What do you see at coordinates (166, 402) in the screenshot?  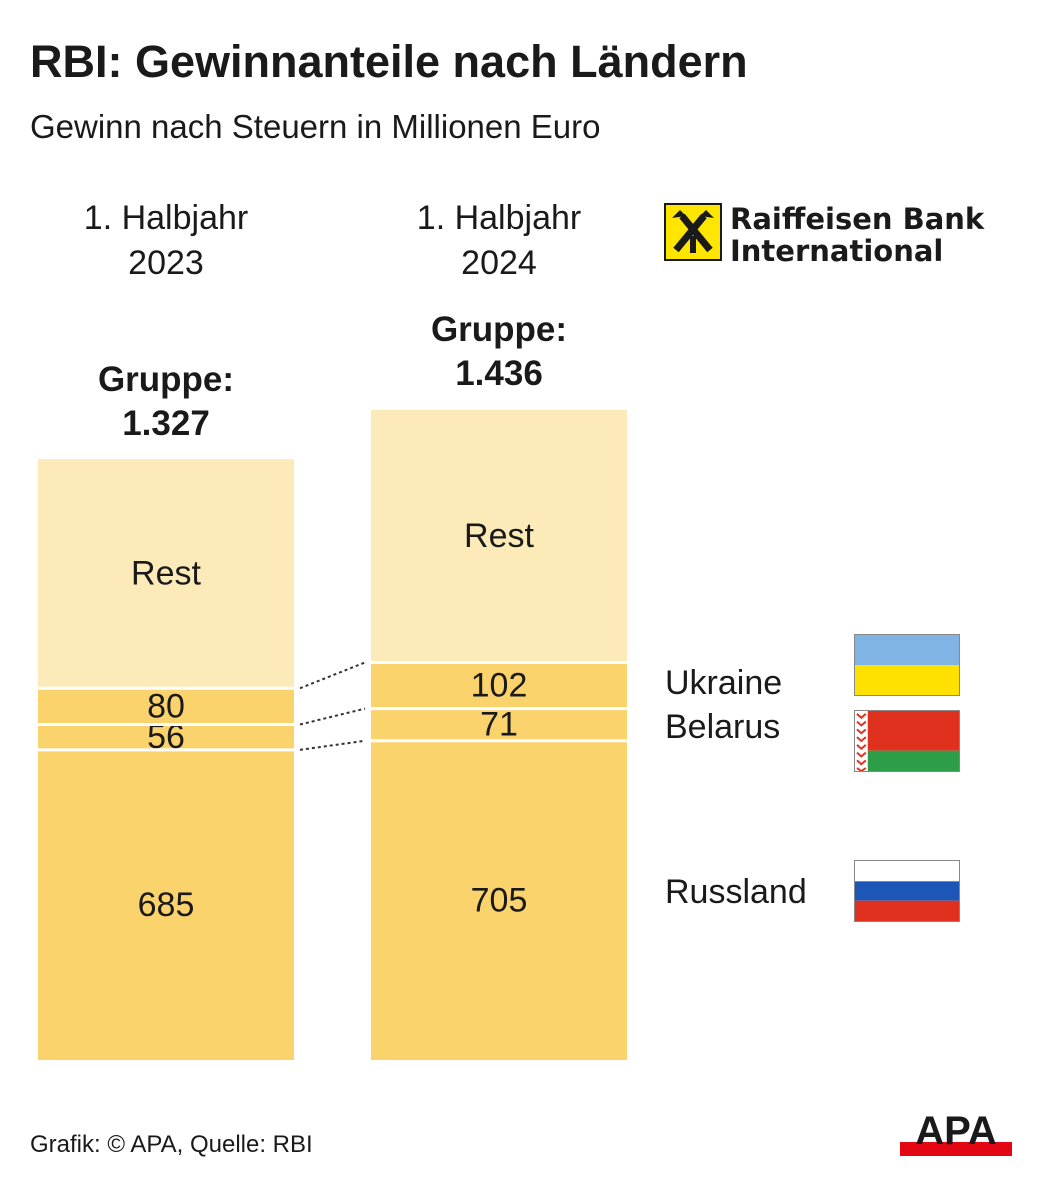 I see `group-total-2023: Gruppe: 1.327` at bounding box center [166, 402].